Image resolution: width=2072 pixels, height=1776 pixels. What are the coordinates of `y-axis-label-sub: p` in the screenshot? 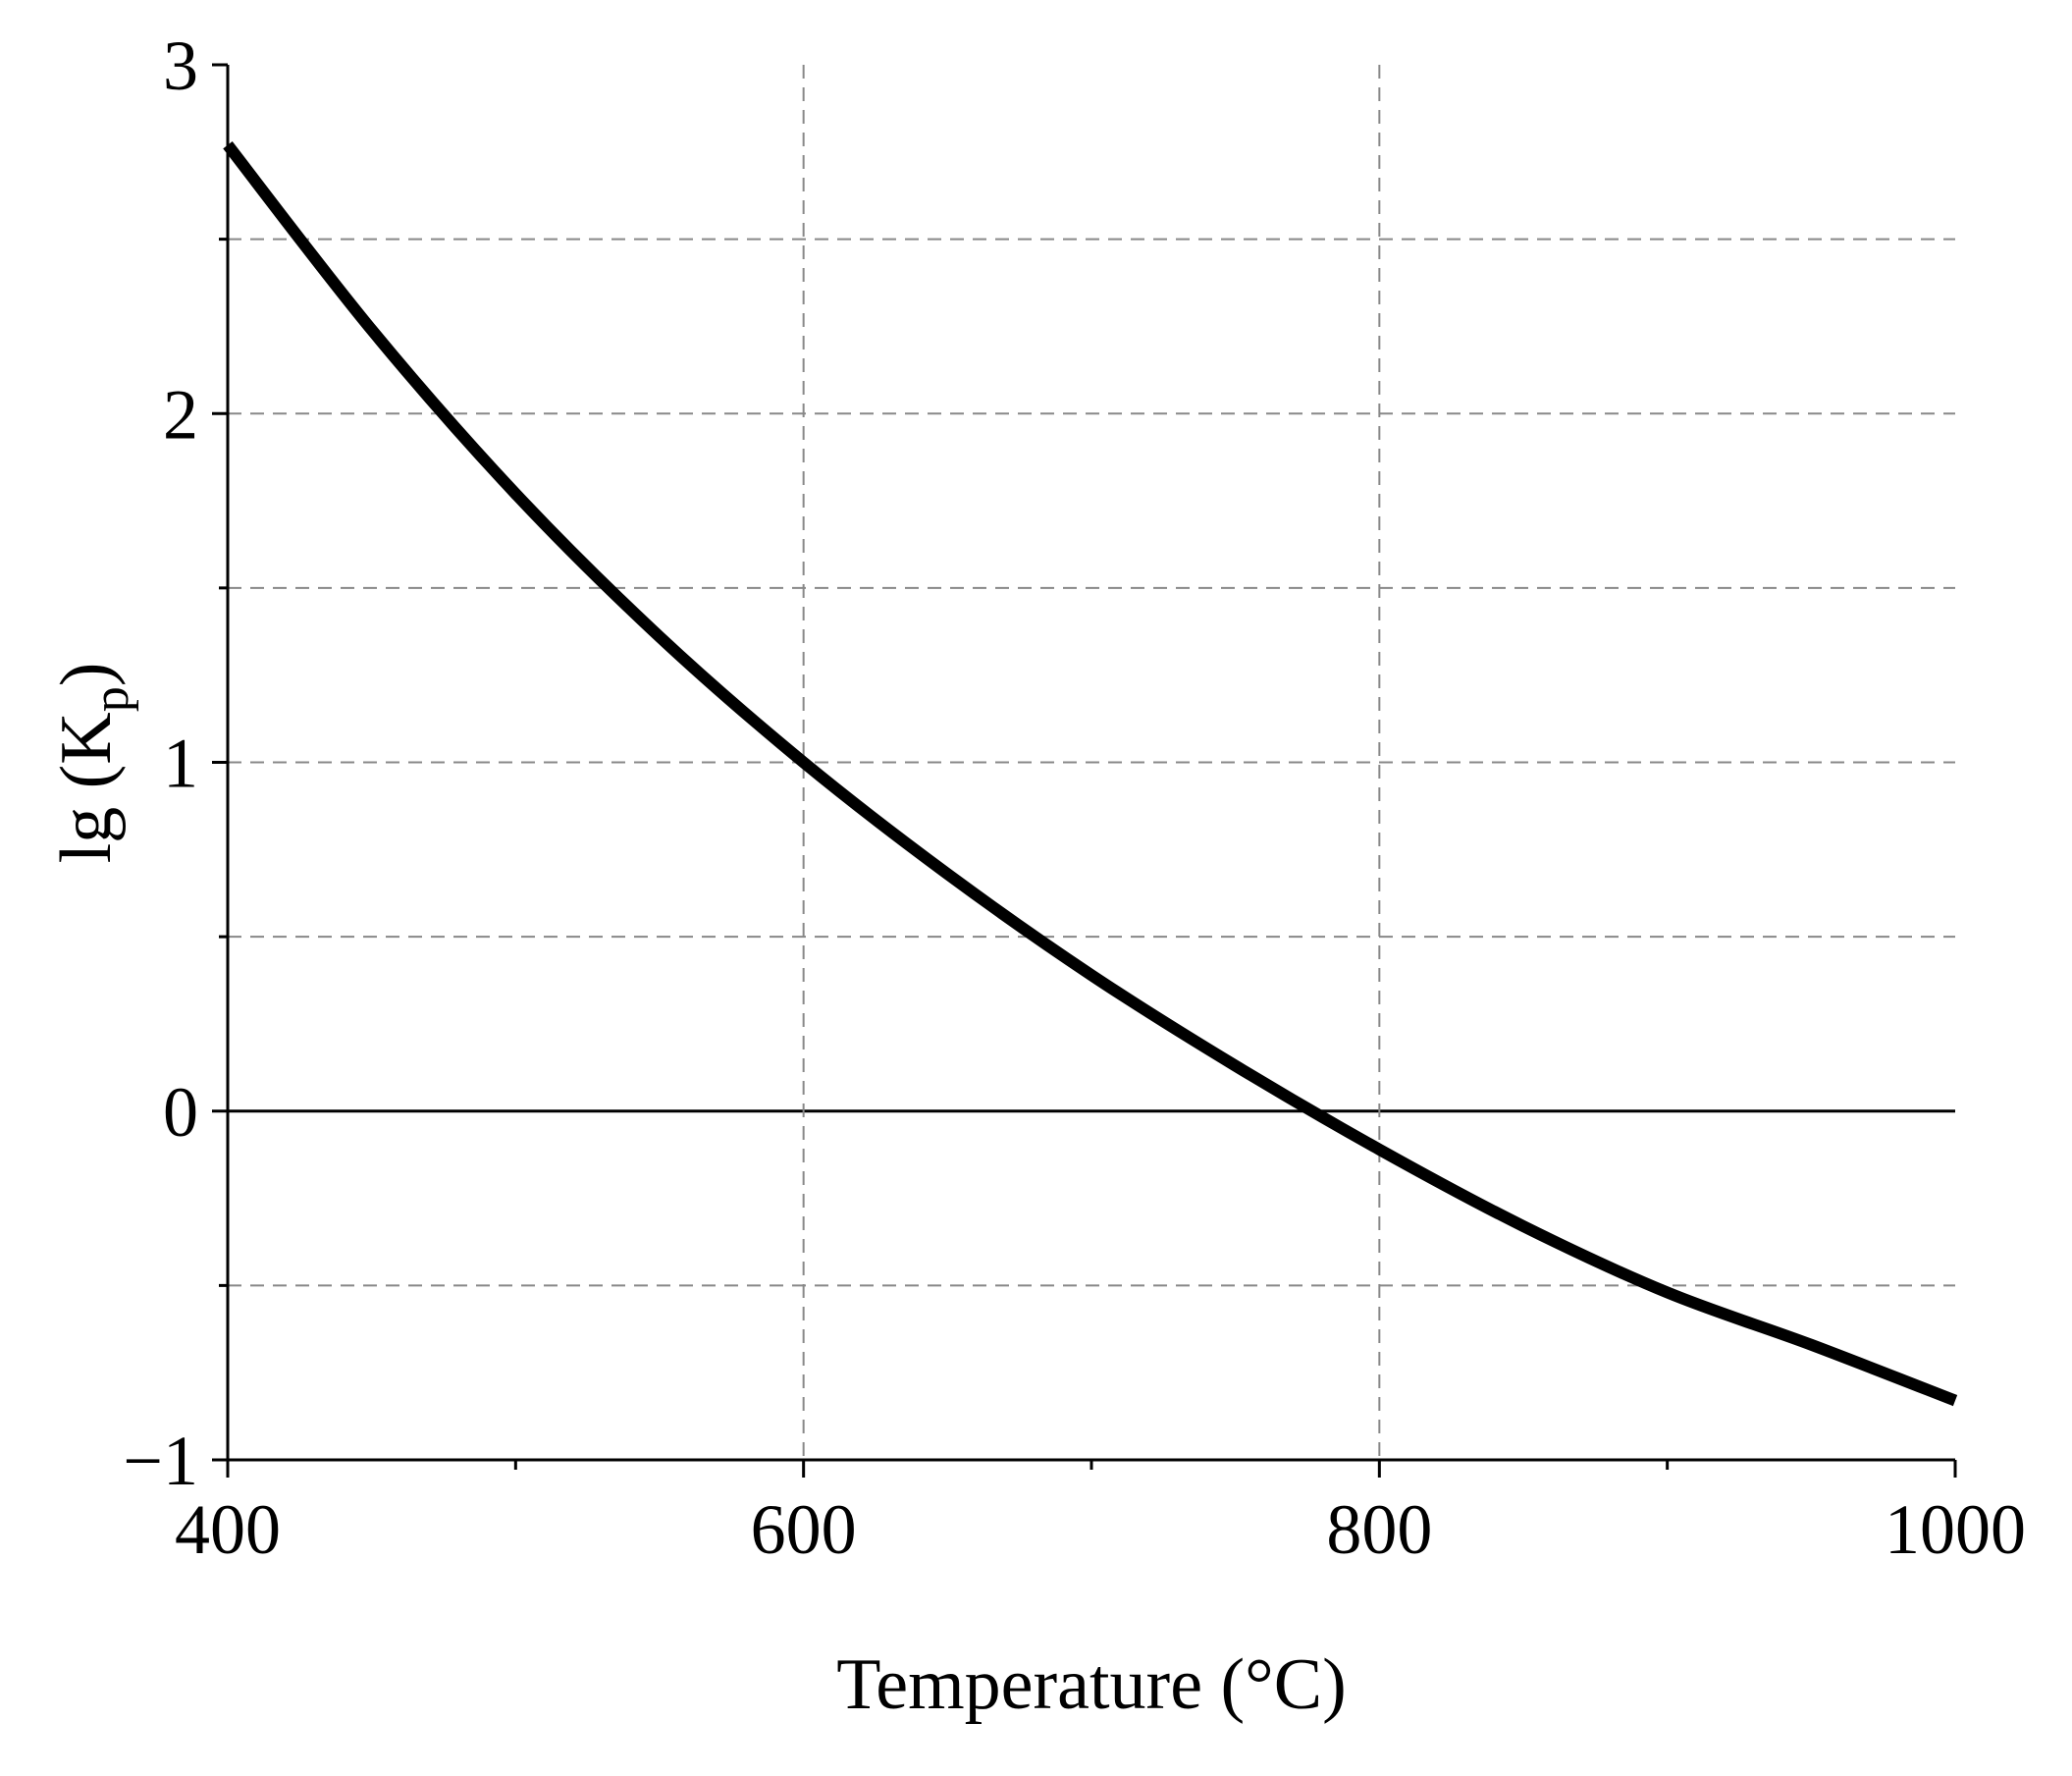 It's located at (111, 699).